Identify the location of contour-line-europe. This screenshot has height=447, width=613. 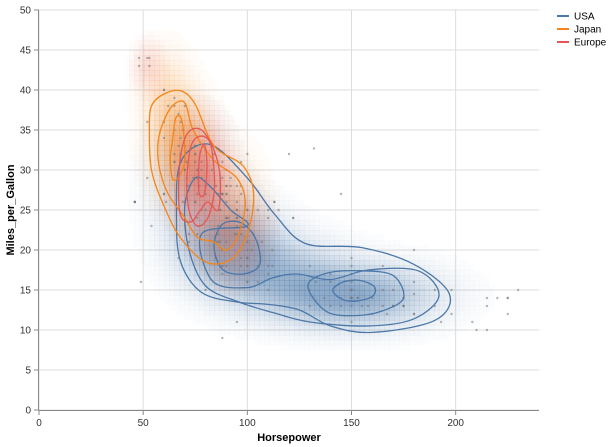
(199, 175).